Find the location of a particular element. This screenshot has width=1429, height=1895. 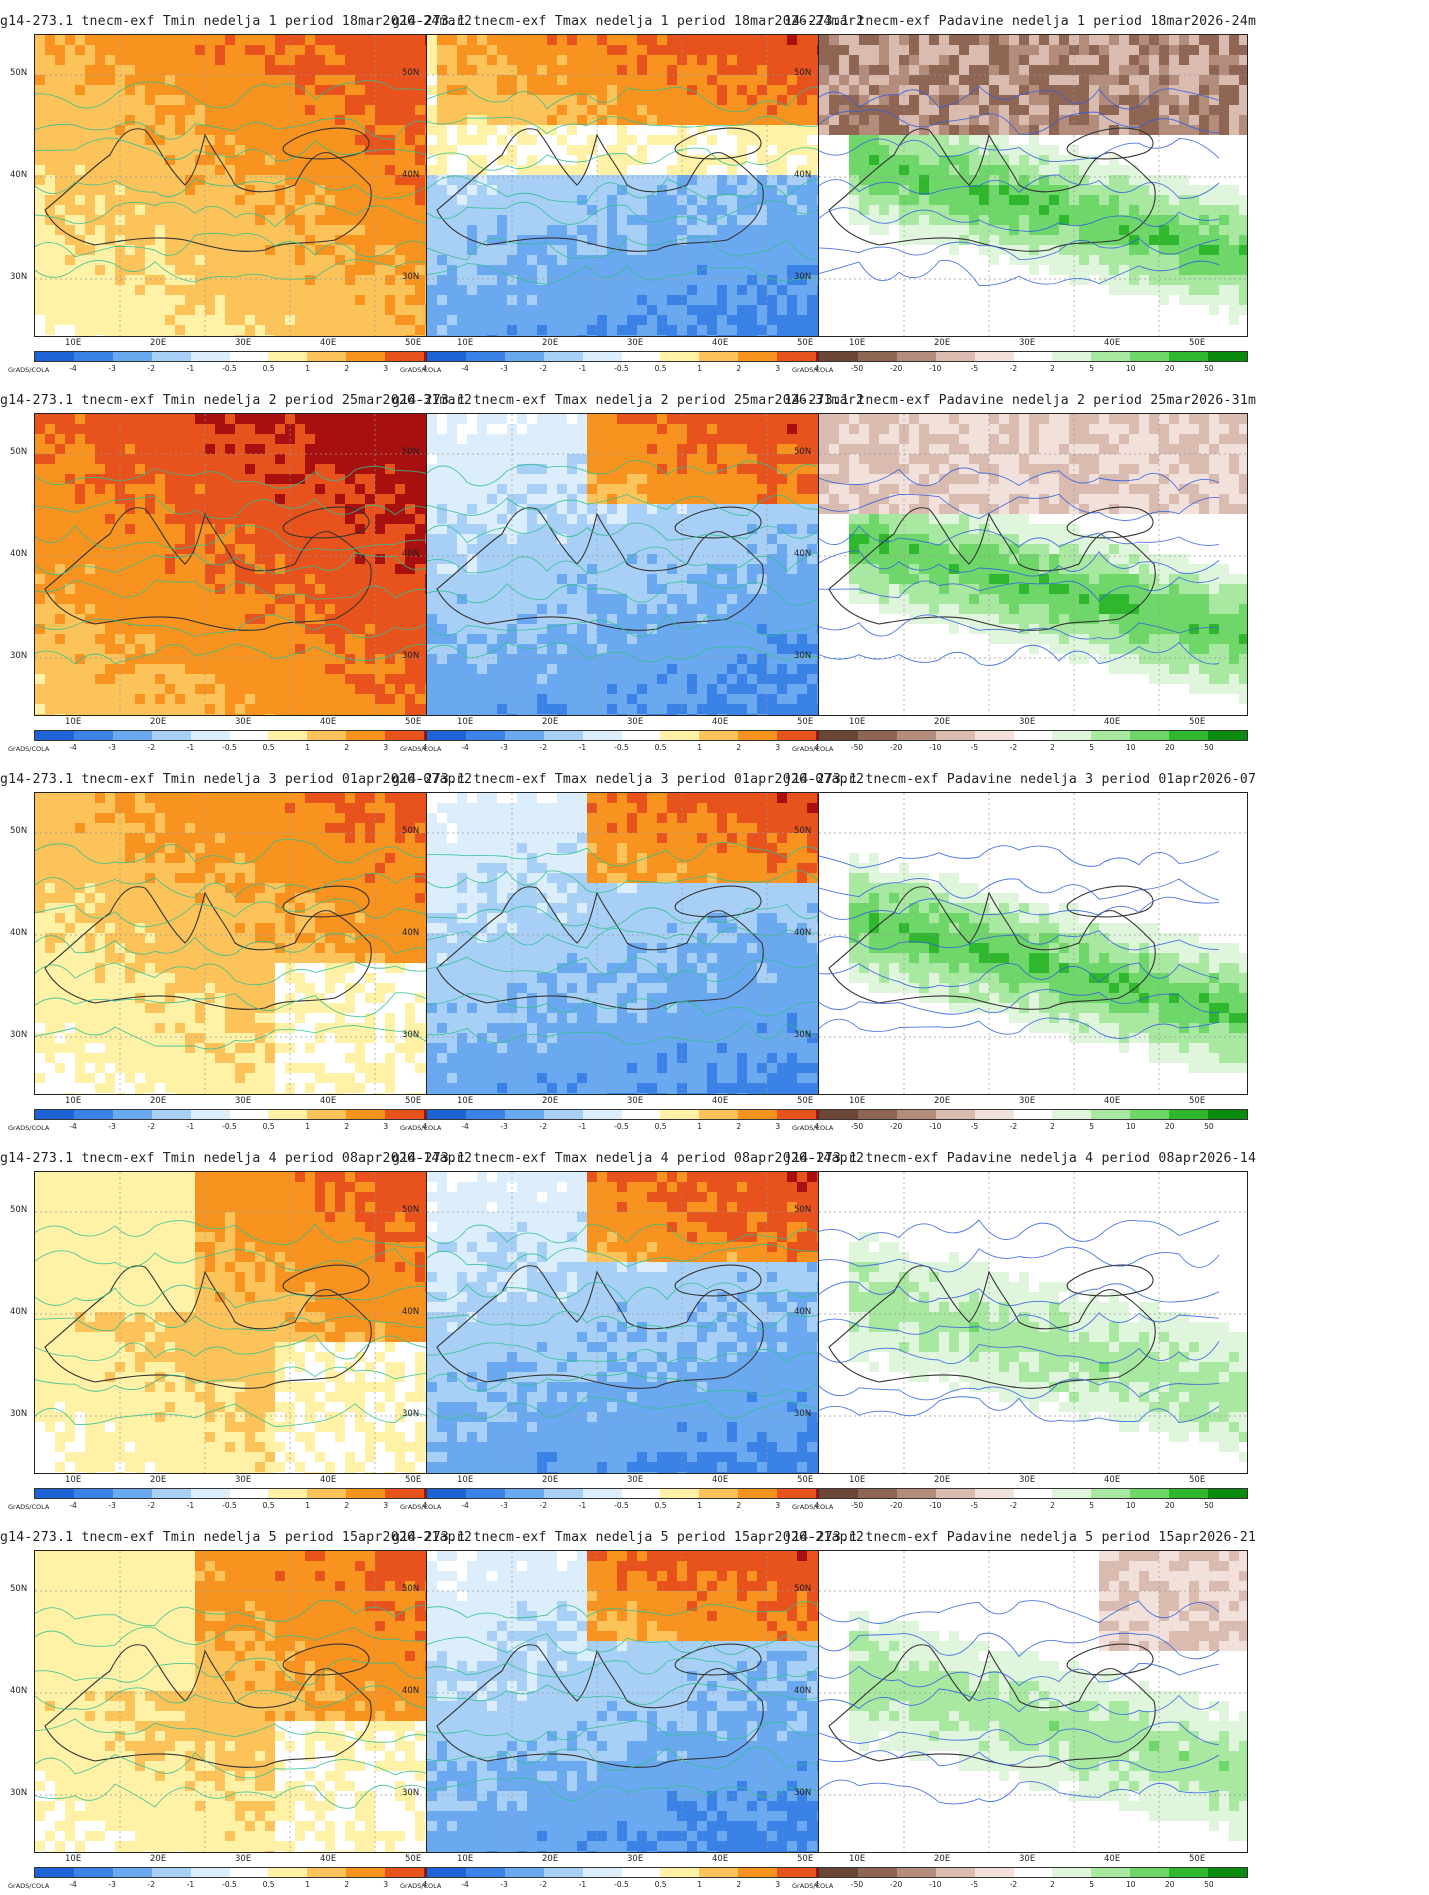

colorbar-tick-label: -4 is located at coordinates (464, 1884).